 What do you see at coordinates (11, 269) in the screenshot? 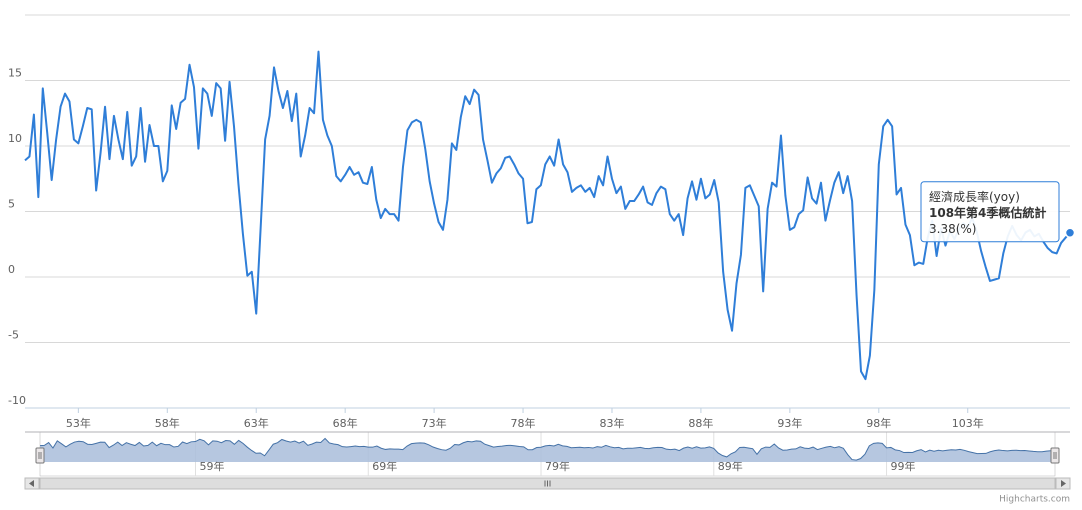
I see `y-tick-label: 0` at bounding box center [11, 269].